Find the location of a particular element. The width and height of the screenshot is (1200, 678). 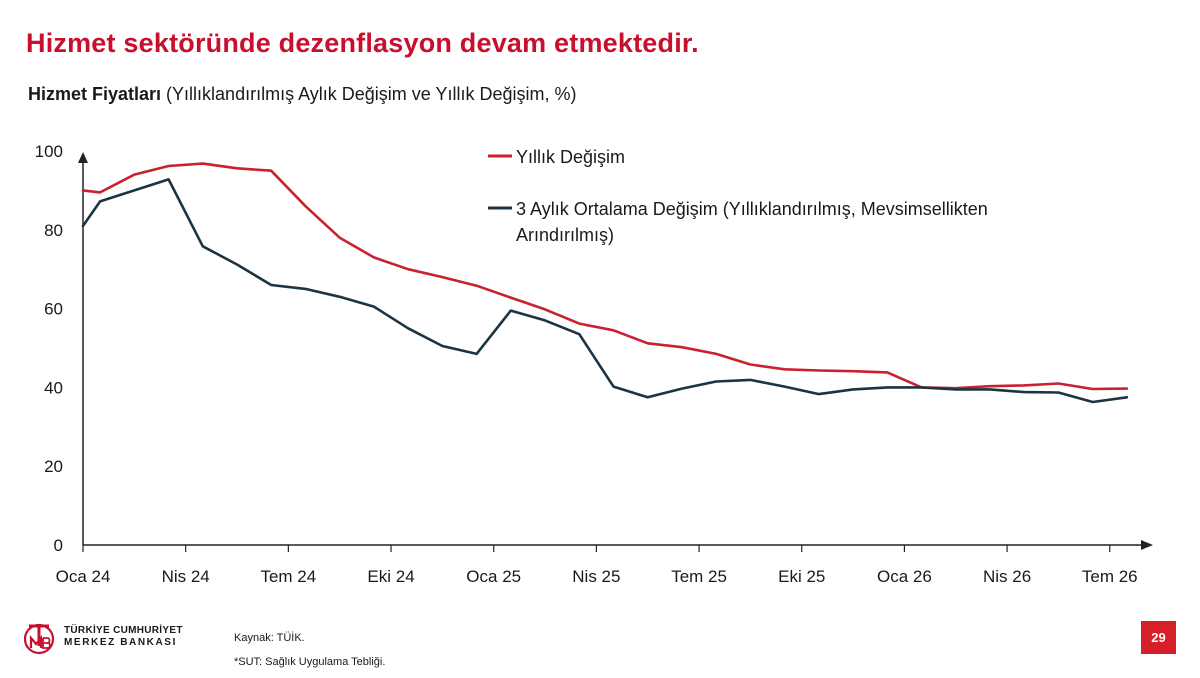

x-tick-label: Oca 24 is located at coordinates (83, 576).